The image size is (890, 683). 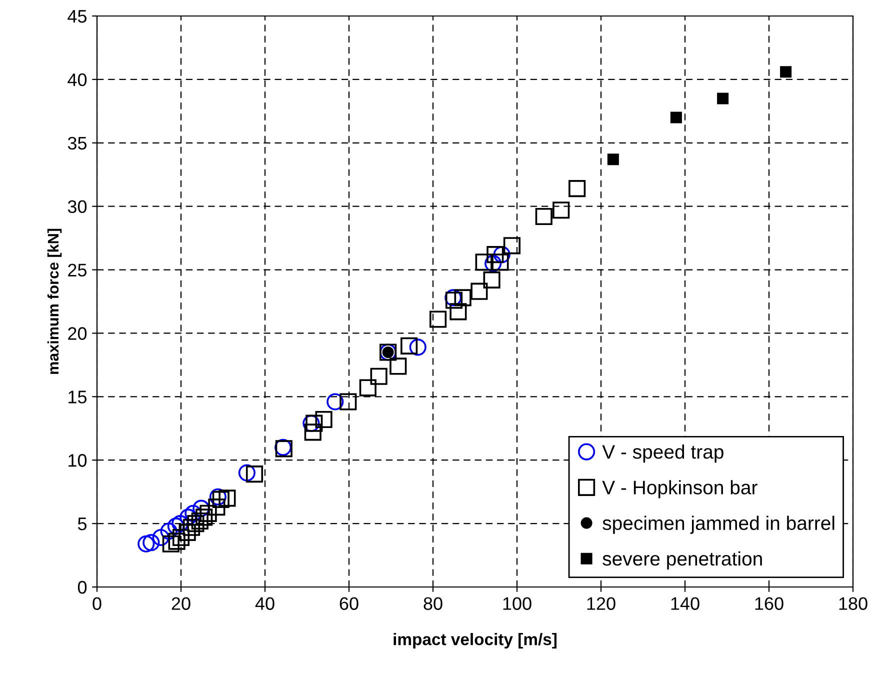 What do you see at coordinates (181, 603) in the screenshot?
I see `x-tick-label: 20` at bounding box center [181, 603].